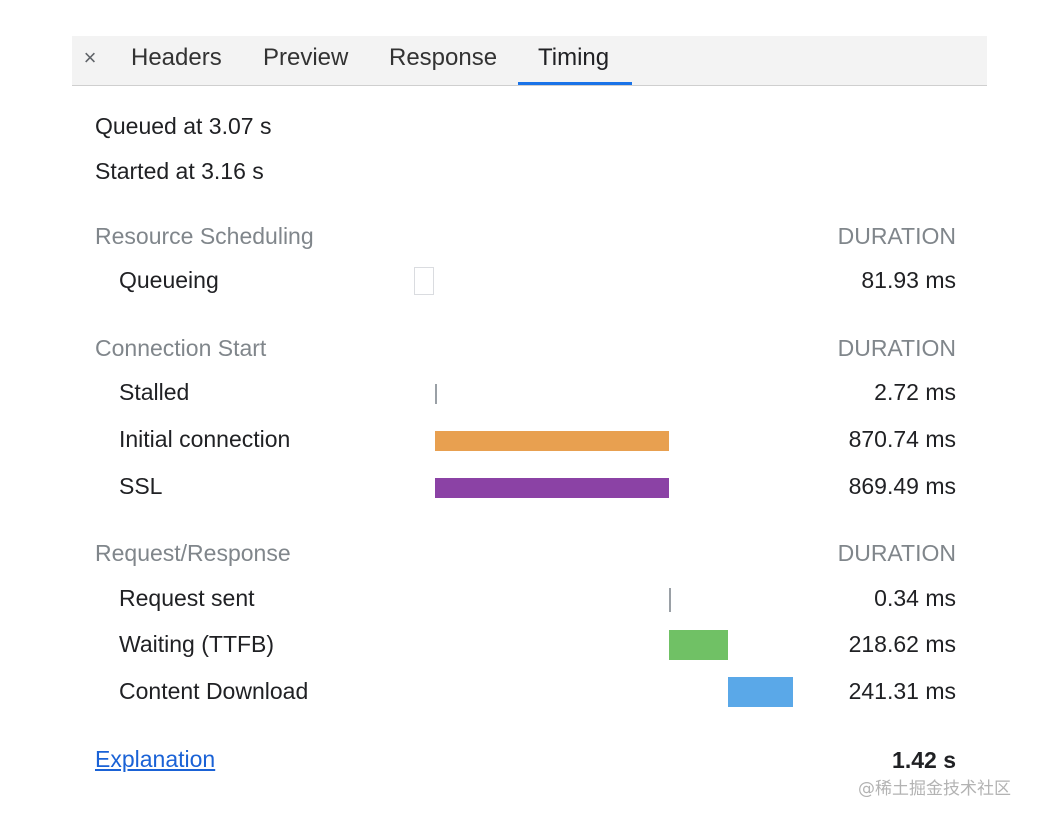 The width and height of the screenshot is (1042, 816). I want to click on initial-connection-bar, so click(552, 441).